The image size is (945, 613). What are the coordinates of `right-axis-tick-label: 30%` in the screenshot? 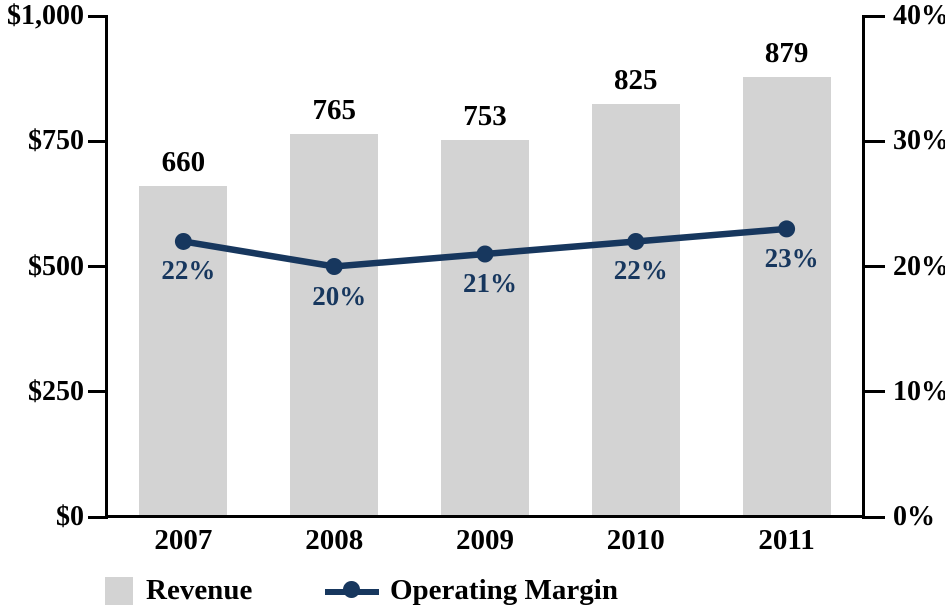 It's located at (919, 141).